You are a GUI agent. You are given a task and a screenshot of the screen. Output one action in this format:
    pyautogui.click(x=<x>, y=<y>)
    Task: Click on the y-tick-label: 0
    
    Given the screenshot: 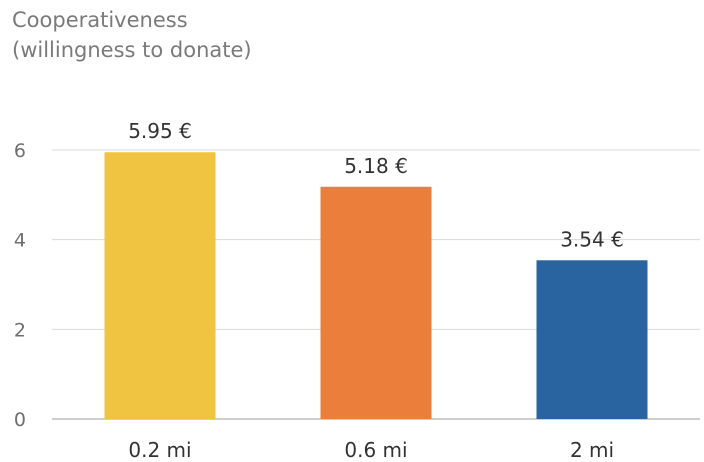 What is the action you would take?
    pyautogui.click(x=20, y=420)
    